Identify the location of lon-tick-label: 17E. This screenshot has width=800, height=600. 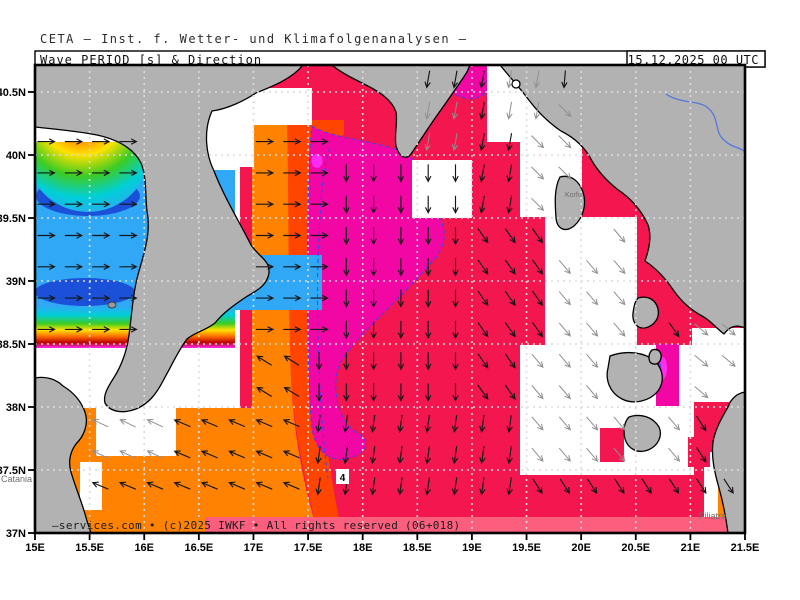
(254, 548).